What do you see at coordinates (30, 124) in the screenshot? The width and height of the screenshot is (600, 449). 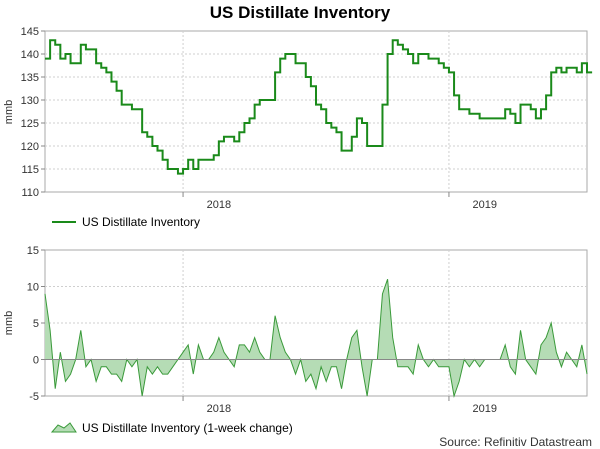 I see `y-tick-label: 125` at bounding box center [30, 124].